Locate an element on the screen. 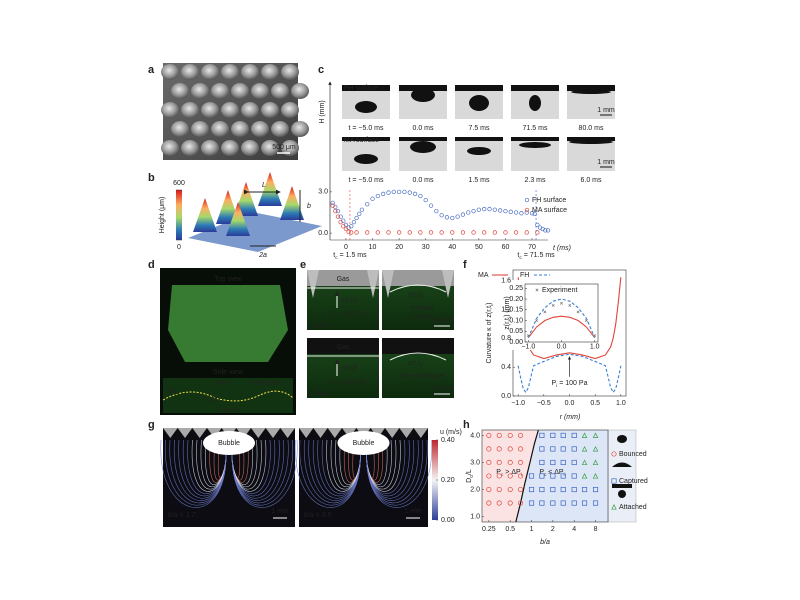 The width and height of the screenshot is (800, 600). boundary-curve is located at coordinates (527, 476).